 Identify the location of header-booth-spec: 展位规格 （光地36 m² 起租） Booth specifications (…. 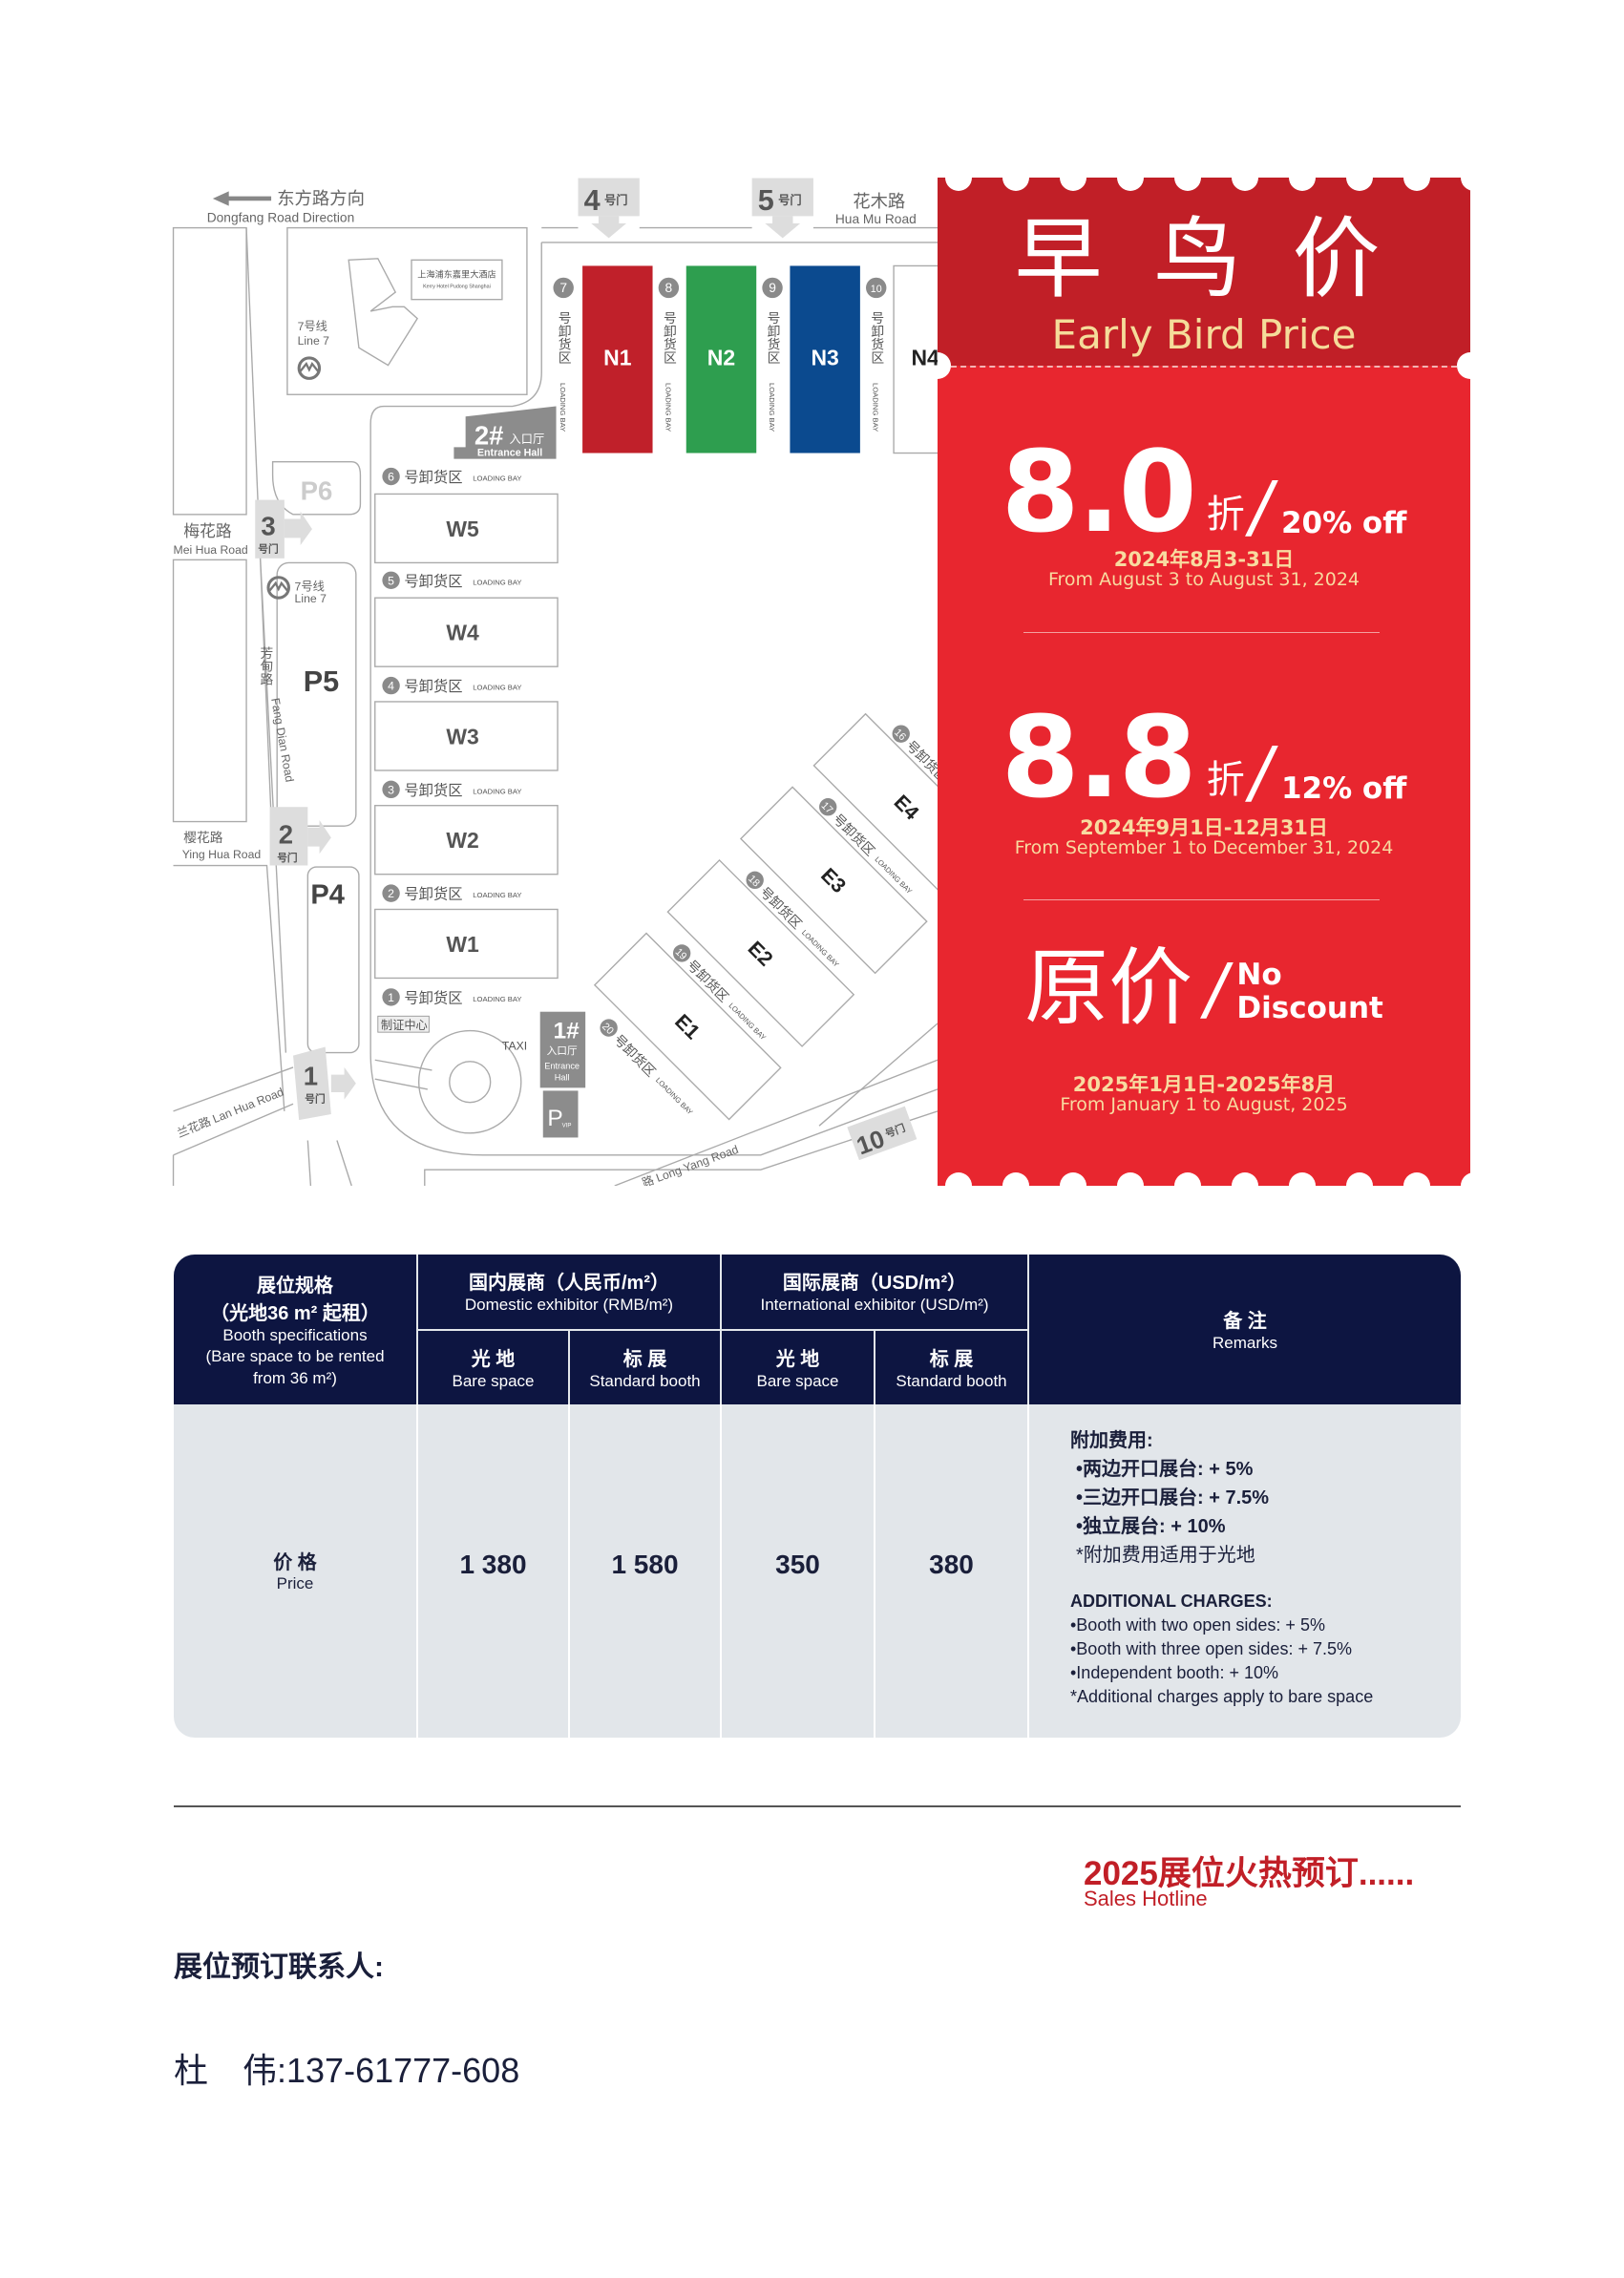
(295, 1329).